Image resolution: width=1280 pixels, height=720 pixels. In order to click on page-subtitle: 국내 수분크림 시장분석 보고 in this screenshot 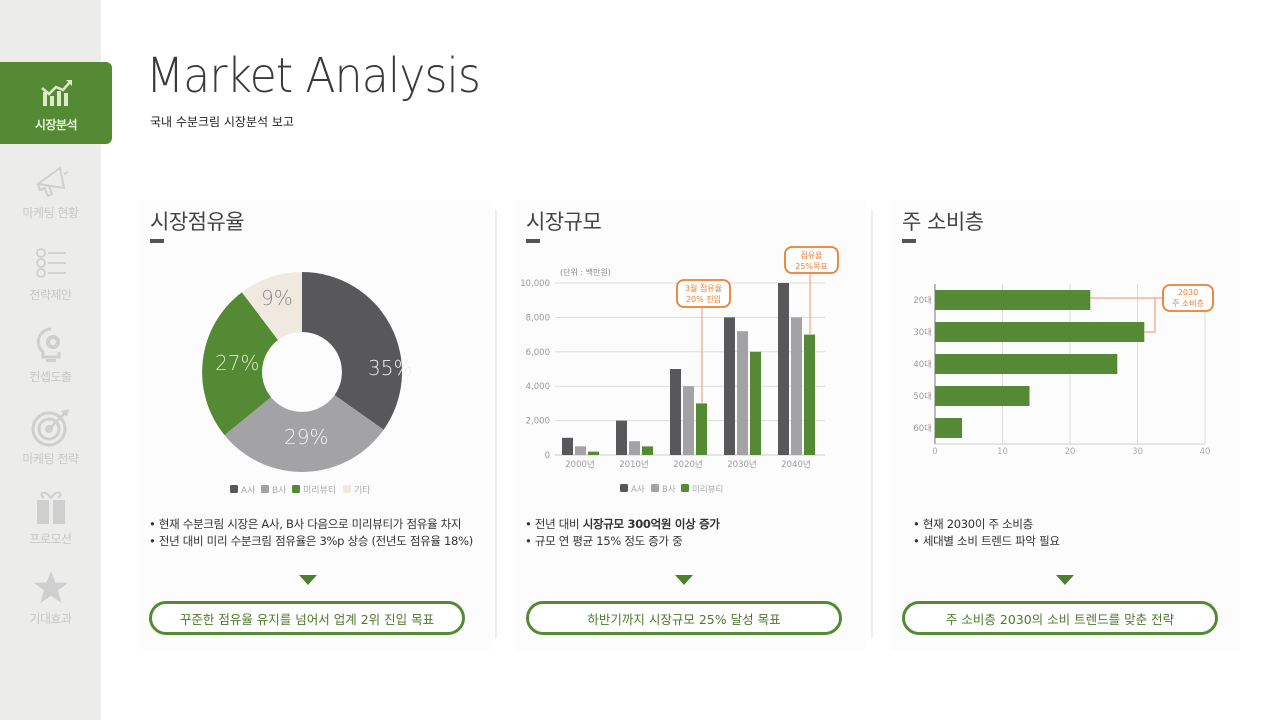, I will do `click(222, 122)`.